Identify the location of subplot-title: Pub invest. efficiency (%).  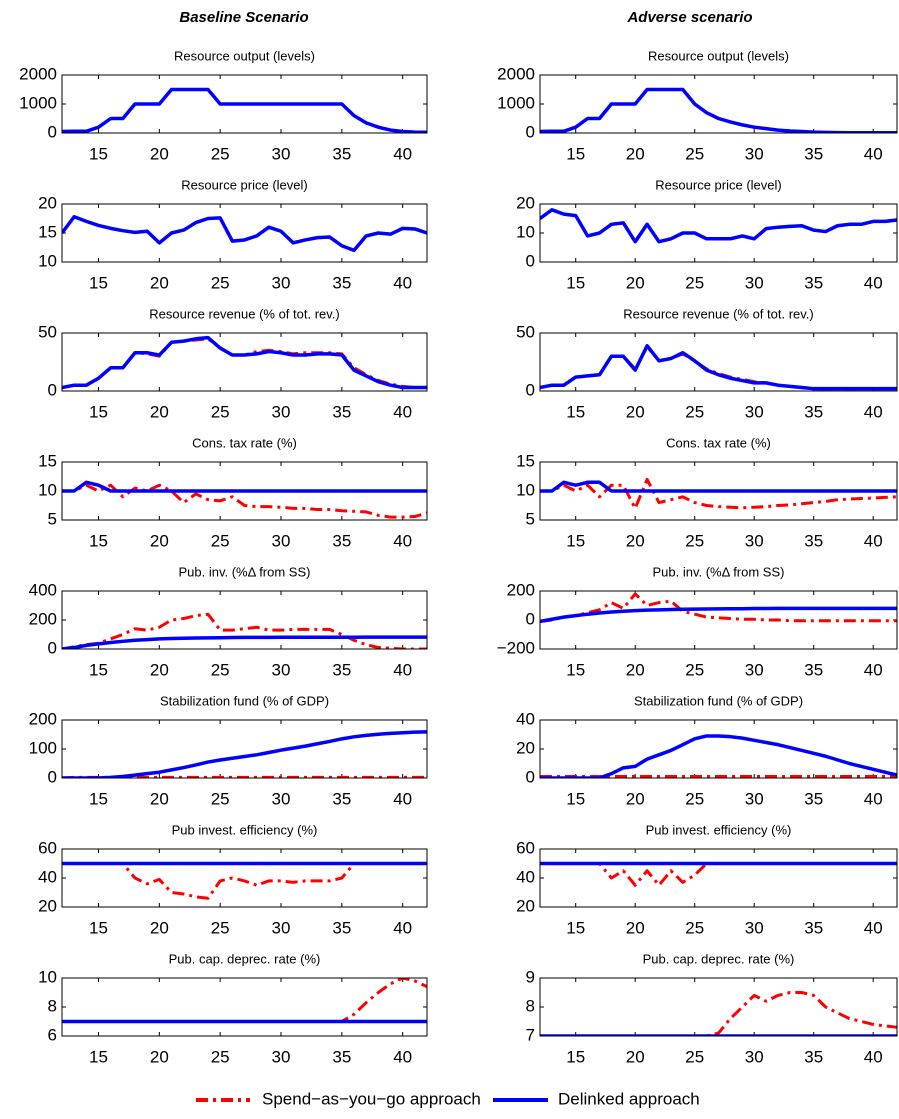
(245, 829).